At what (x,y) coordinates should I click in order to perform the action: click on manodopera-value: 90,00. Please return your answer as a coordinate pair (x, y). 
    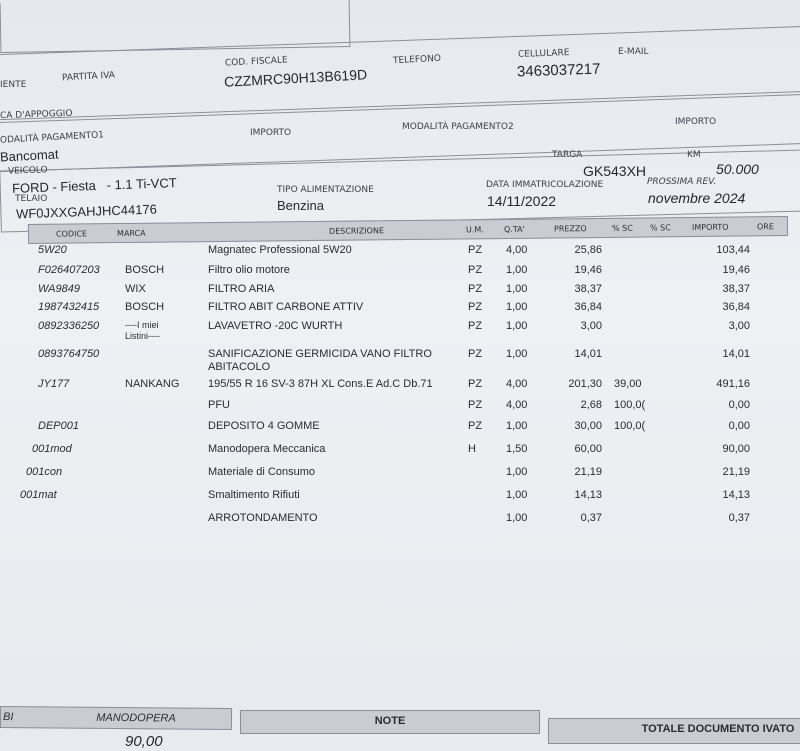
    Looking at the image, I should click on (144, 741).